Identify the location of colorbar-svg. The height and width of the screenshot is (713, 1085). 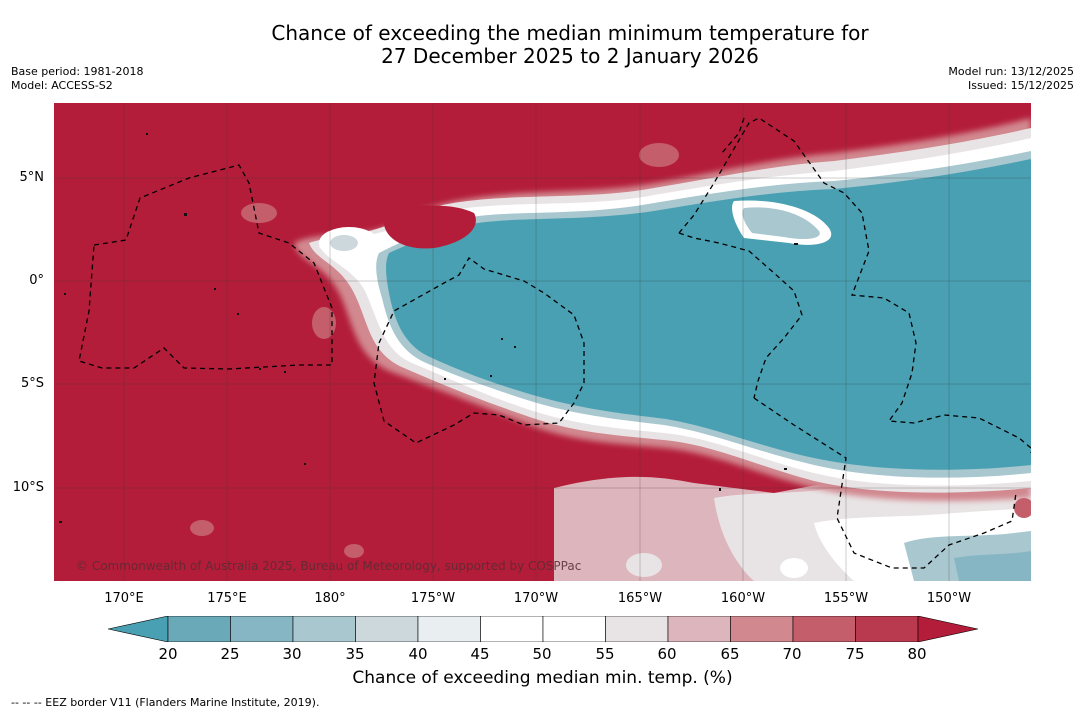
(543, 629).